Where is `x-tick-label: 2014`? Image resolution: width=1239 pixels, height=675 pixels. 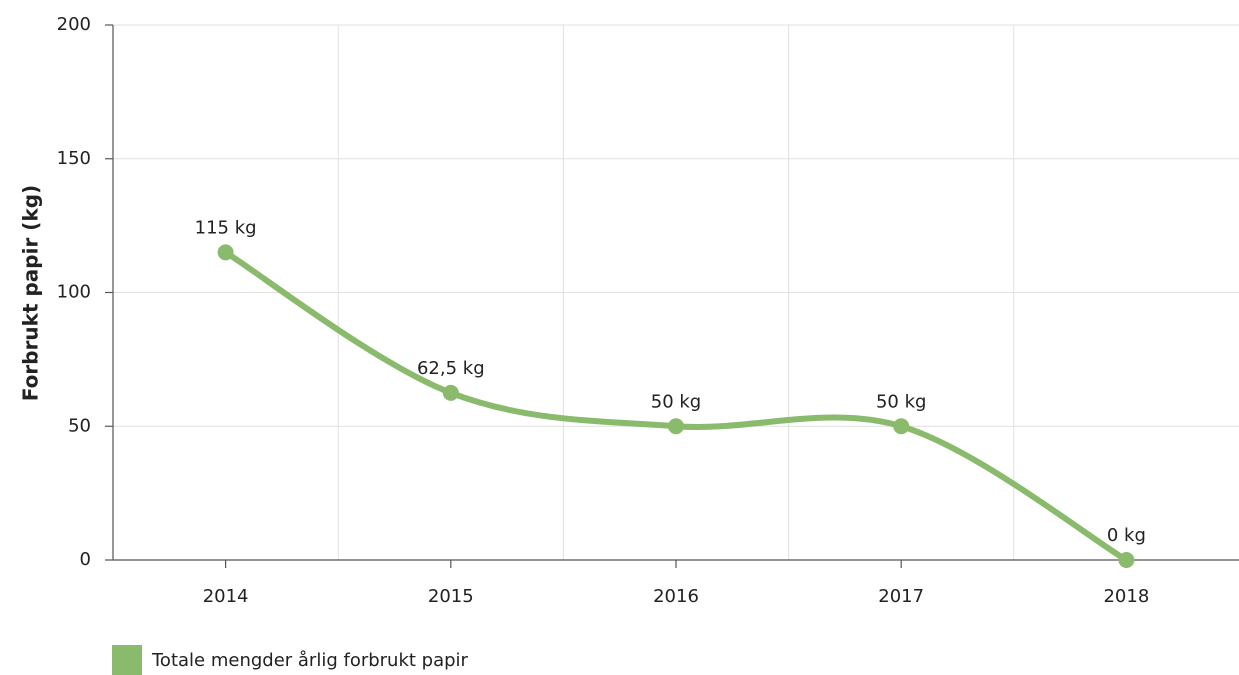 x-tick-label: 2014 is located at coordinates (226, 596).